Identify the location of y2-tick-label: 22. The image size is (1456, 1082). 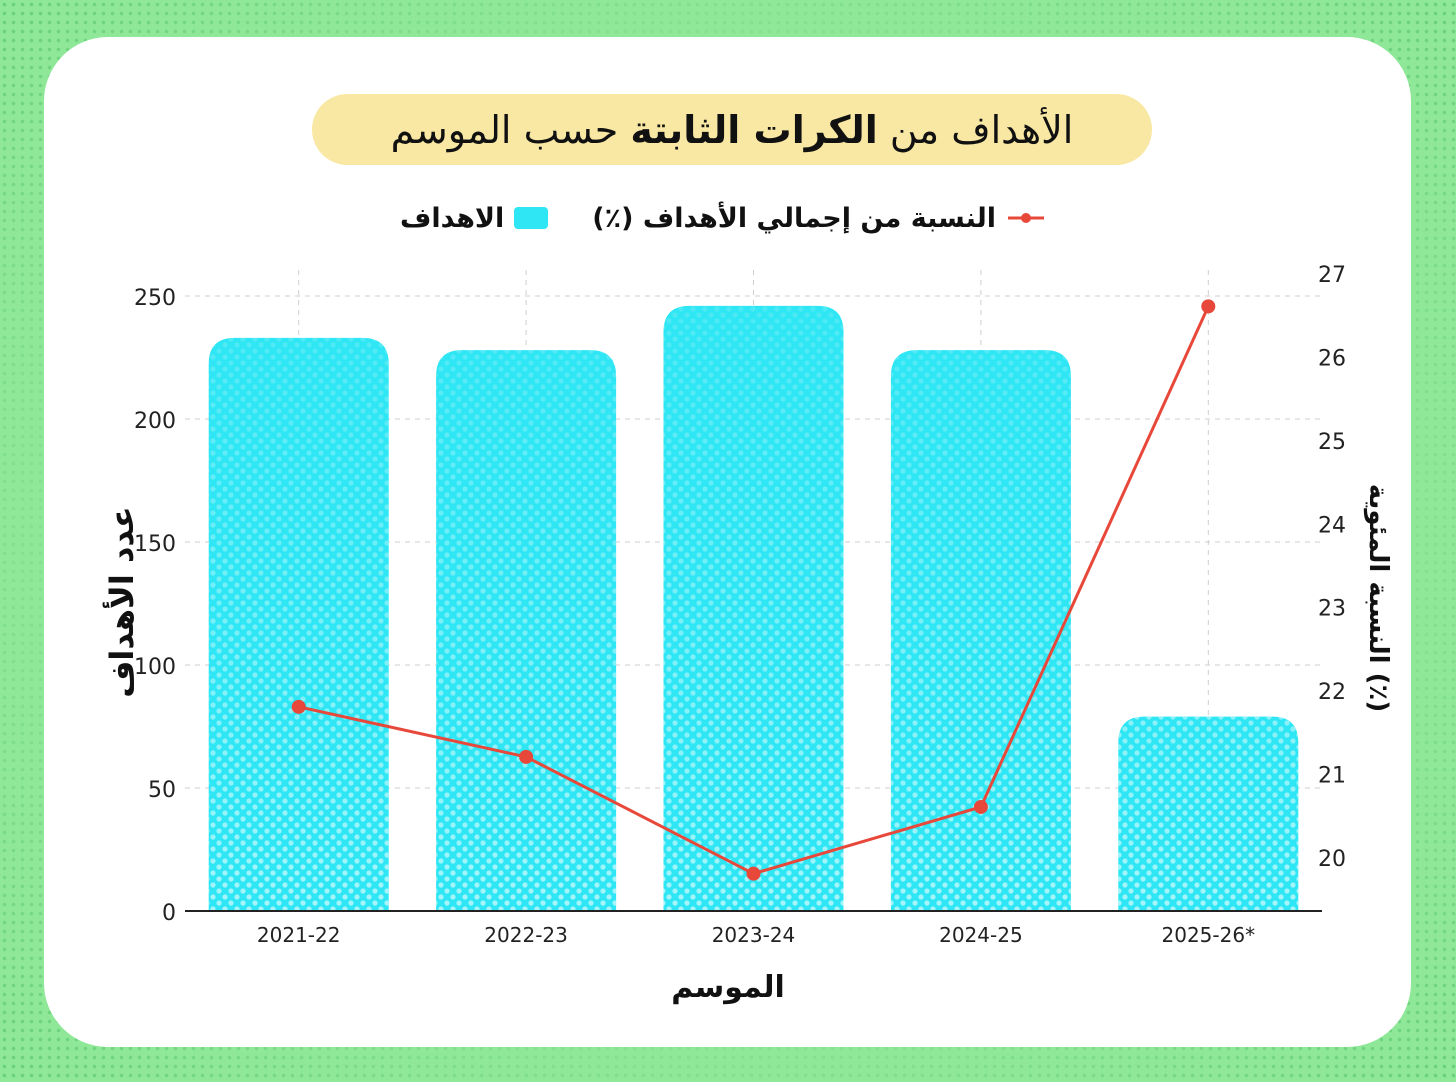
(1332, 692).